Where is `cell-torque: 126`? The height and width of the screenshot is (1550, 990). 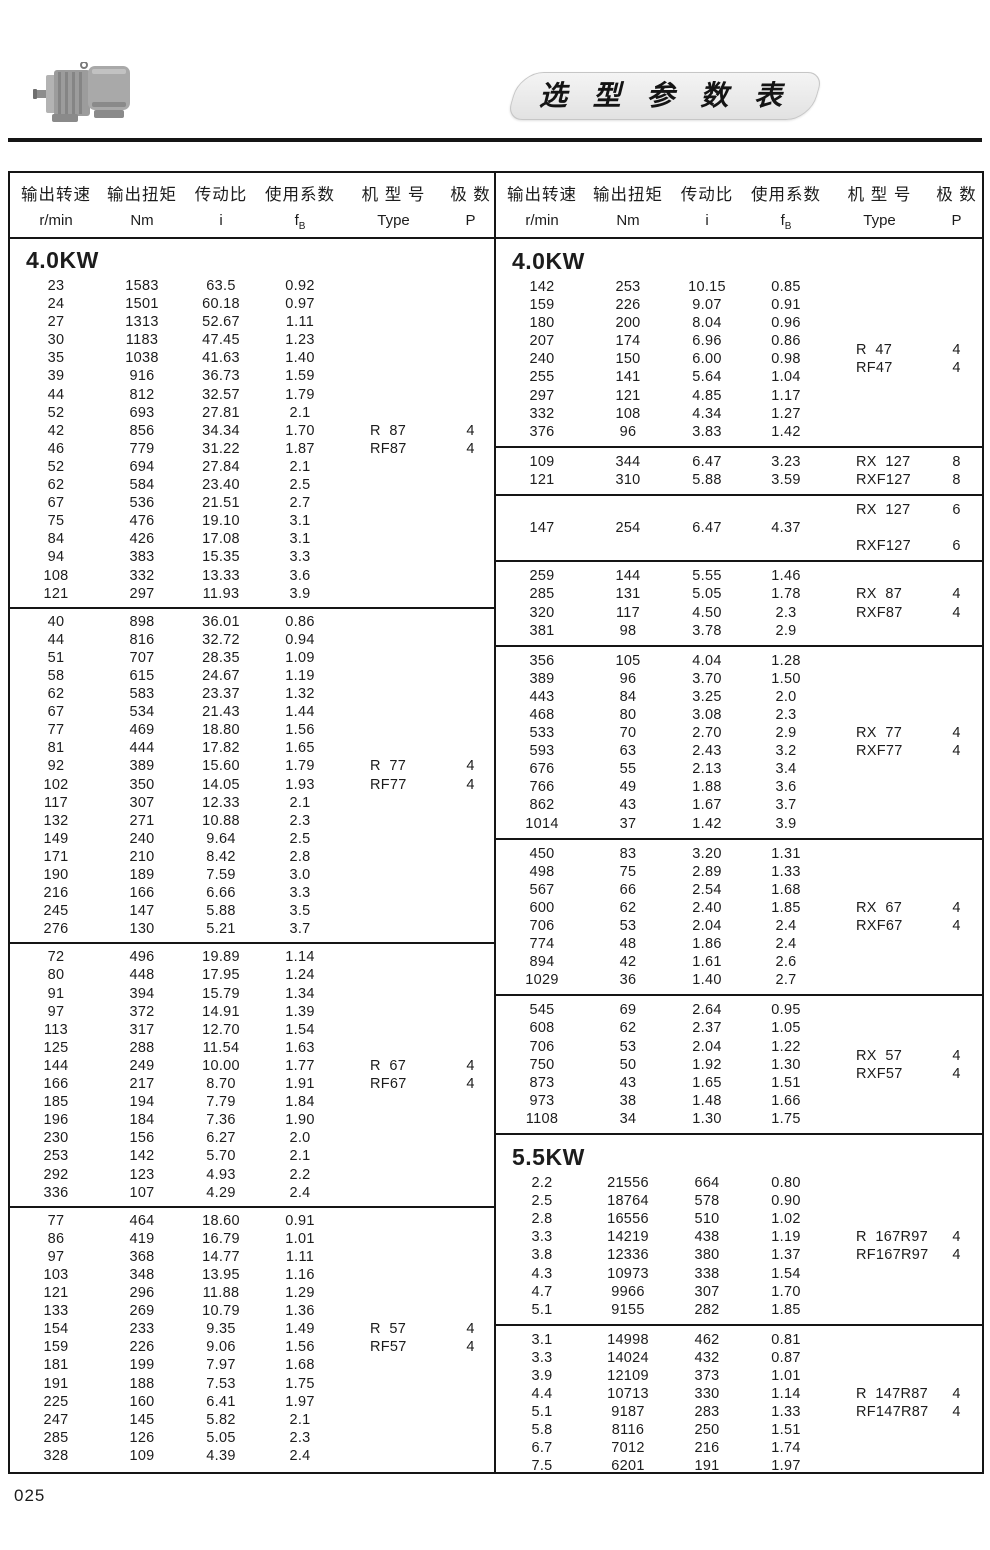
cell-torque: 126 is located at coordinates (142, 1437).